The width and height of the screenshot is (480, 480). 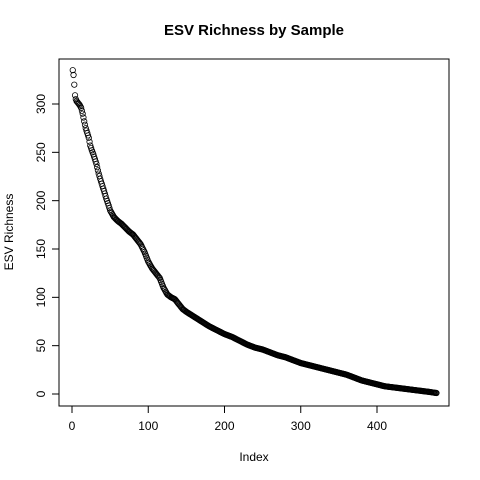 What do you see at coordinates (301, 426) in the screenshot?
I see `x-tick-label: 300` at bounding box center [301, 426].